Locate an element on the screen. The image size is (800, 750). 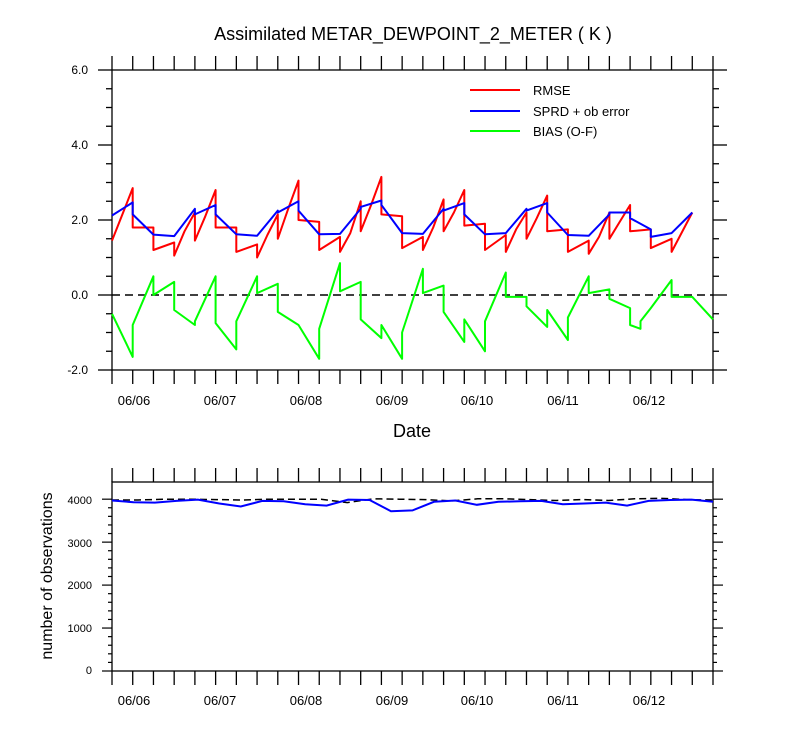
series-line-rmse is located at coordinates (402, 217).